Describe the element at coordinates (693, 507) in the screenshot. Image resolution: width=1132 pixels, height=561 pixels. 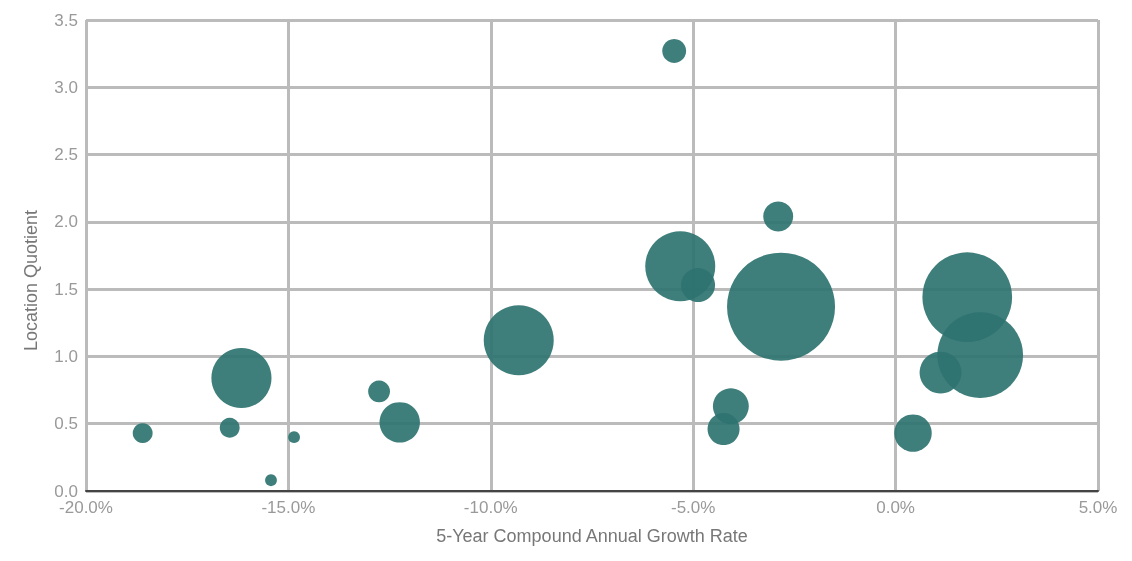
I see `x-tick-label: -5.0%` at that location.